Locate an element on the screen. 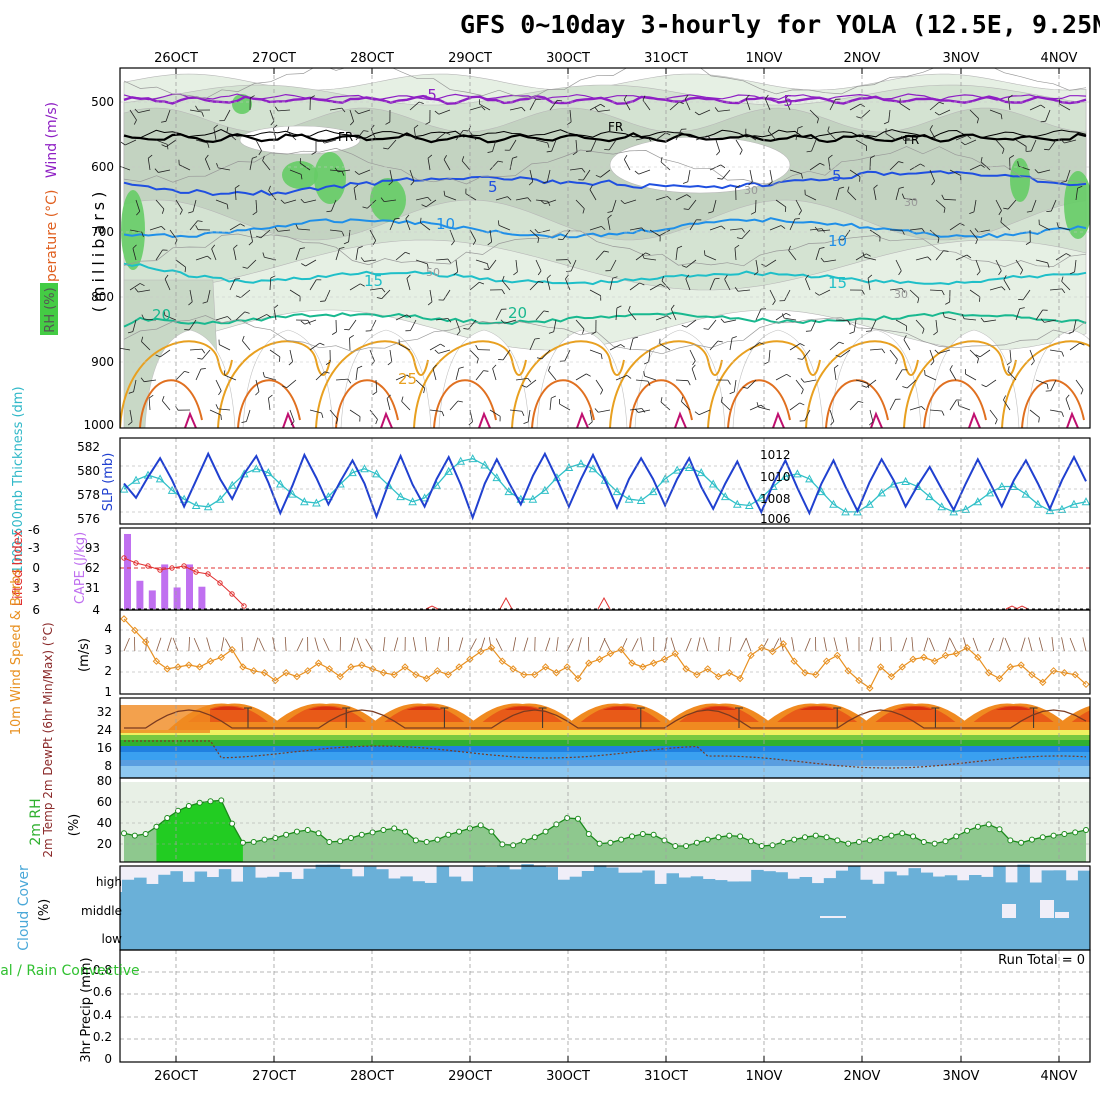 Image resolution: width=1100 pixels, height=1100 pixels. li-spike is located at coordinates (432, 607).